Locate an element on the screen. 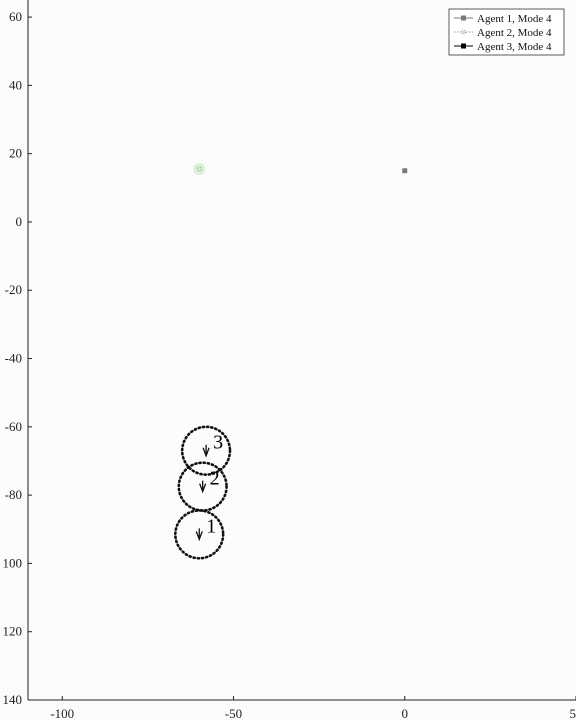  y-tick-label: 20 is located at coordinates (15, 153).